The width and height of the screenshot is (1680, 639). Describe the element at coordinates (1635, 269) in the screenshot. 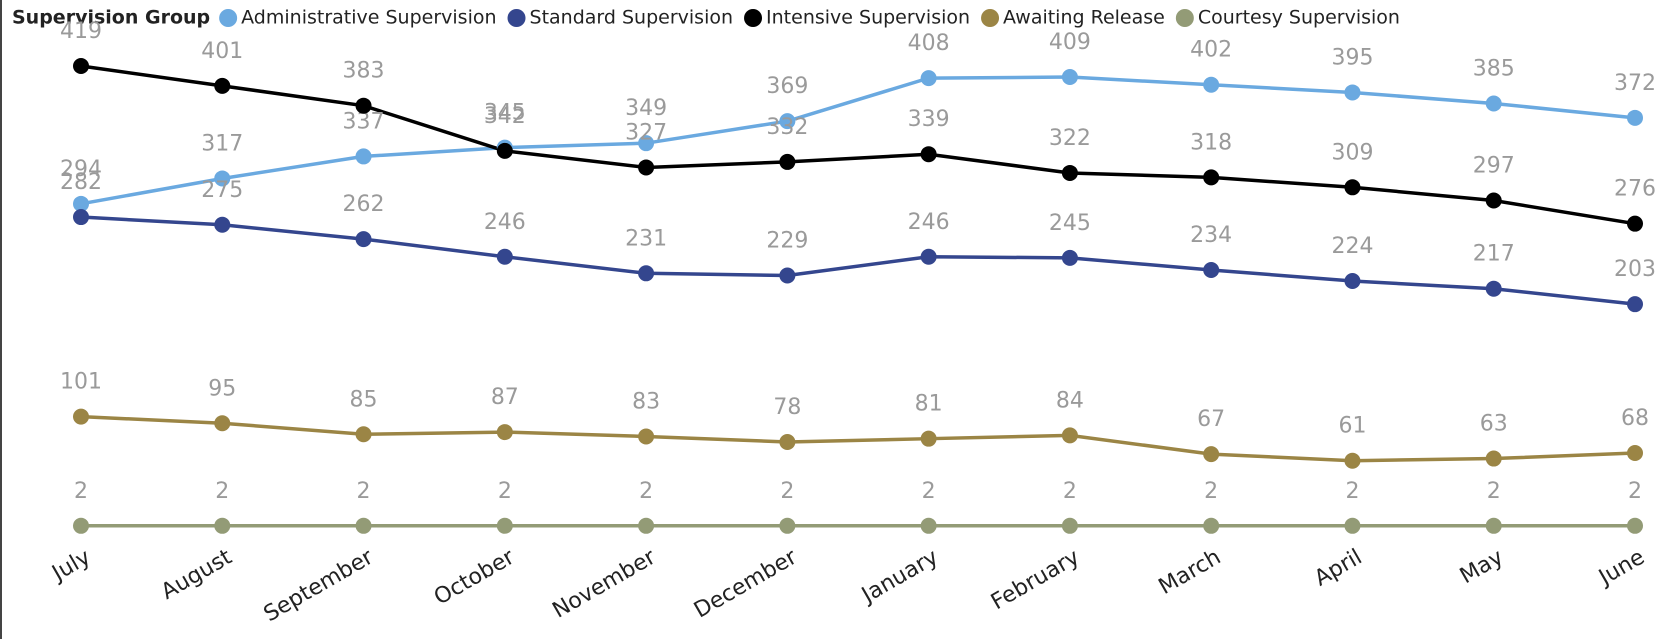

I see `data-label: 203` at that location.